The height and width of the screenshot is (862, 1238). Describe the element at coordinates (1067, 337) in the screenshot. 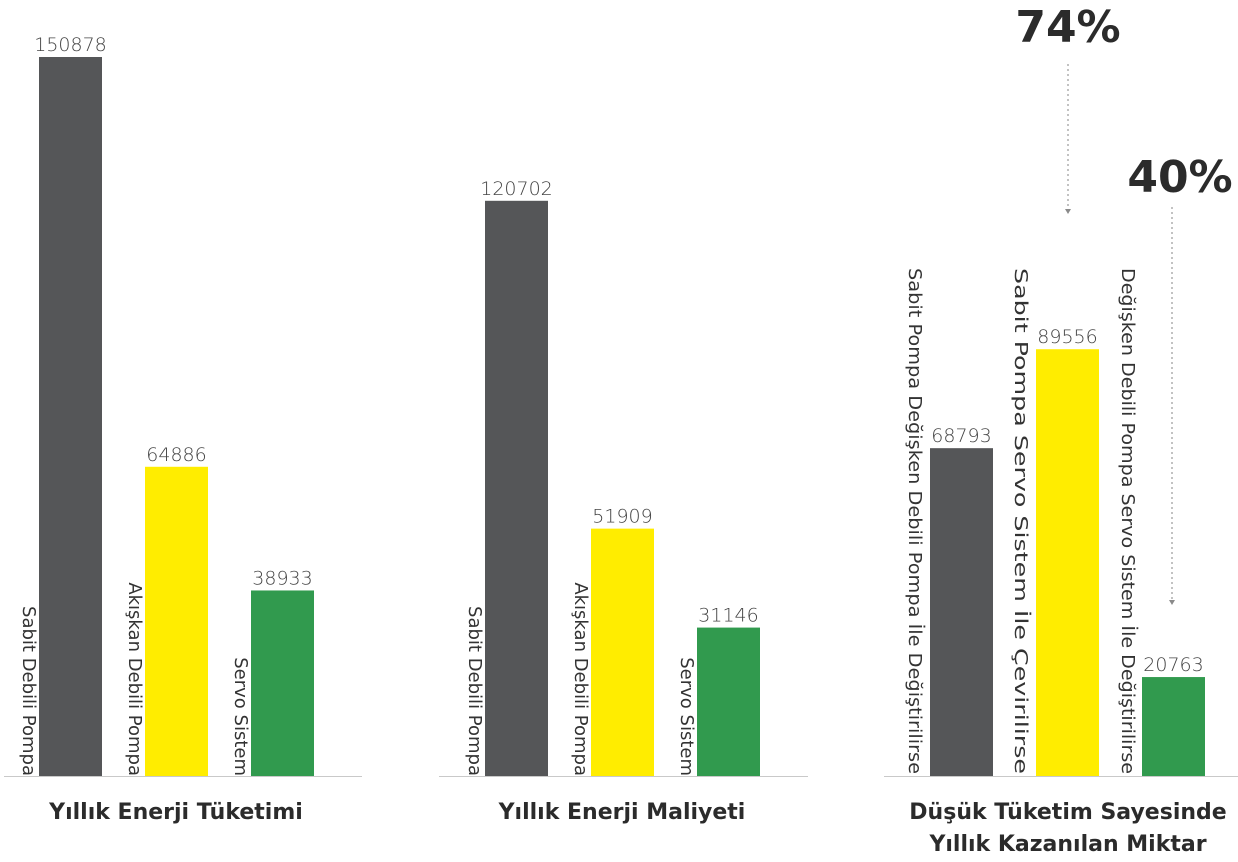

I see `bar-value-label: 89556` at that location.